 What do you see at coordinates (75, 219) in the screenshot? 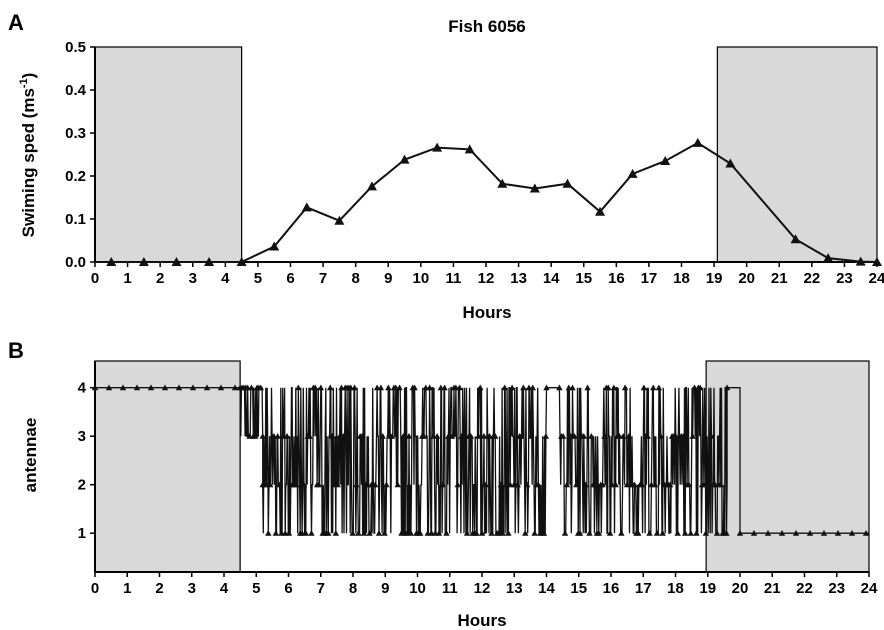
I see `y-tick-label: 0.1` at bounding box center [75, 219].